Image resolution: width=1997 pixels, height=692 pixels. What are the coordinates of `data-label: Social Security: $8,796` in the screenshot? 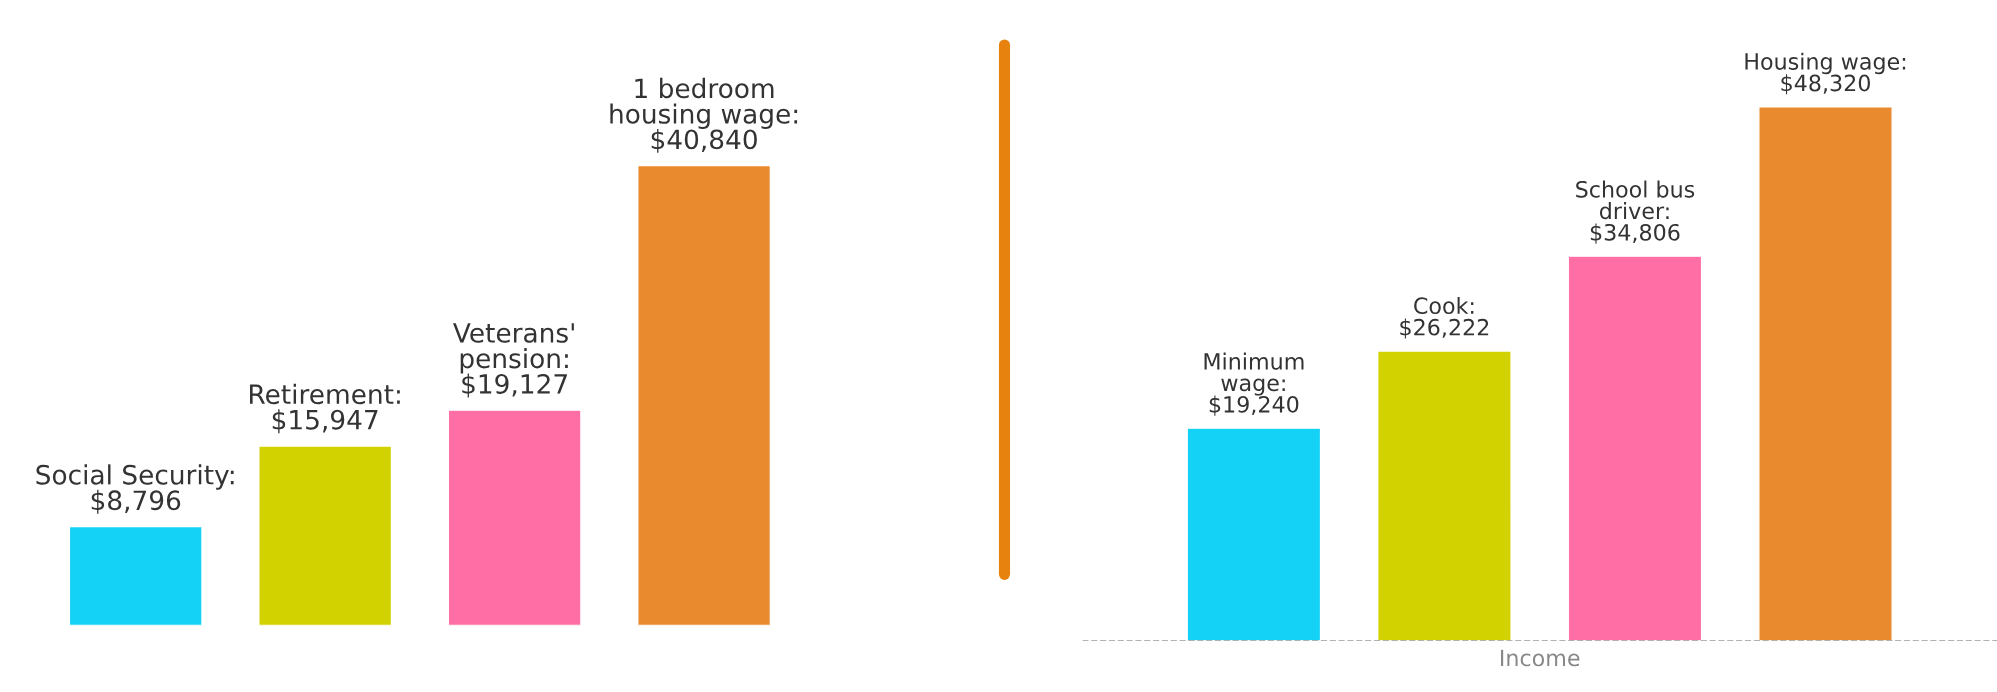 It's located at (135, 489).